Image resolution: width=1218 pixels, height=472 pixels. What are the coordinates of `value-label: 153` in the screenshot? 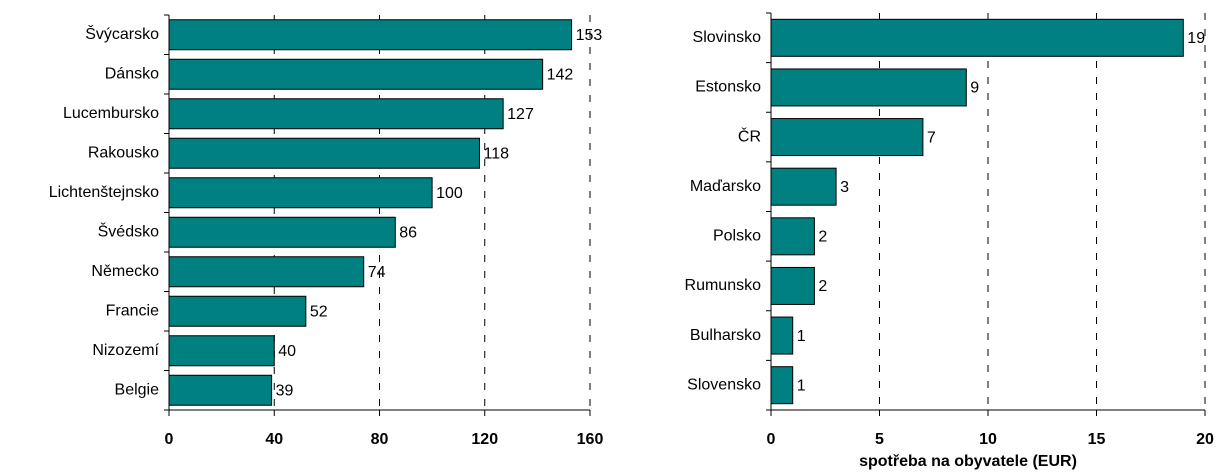 It's located at (589, 35).